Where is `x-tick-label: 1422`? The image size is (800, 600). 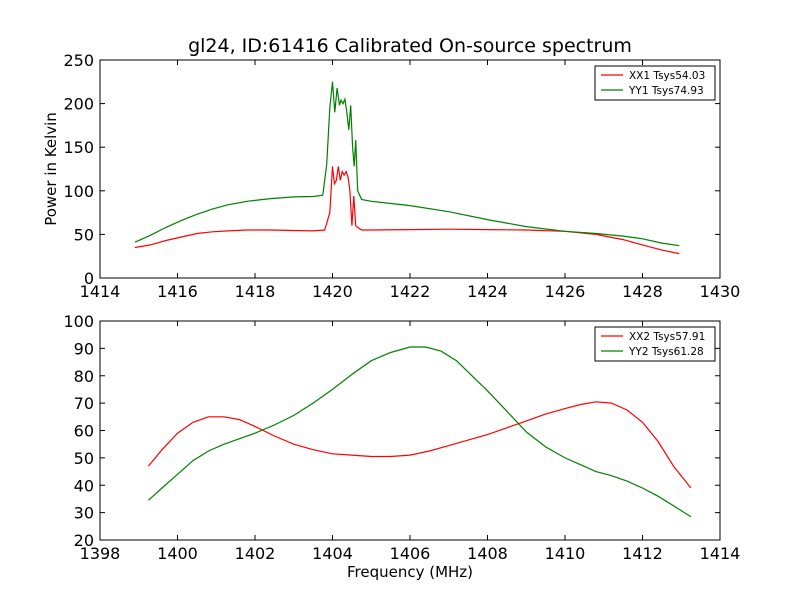 x-tick-label: 1422 is located at coordinates (410, 291).